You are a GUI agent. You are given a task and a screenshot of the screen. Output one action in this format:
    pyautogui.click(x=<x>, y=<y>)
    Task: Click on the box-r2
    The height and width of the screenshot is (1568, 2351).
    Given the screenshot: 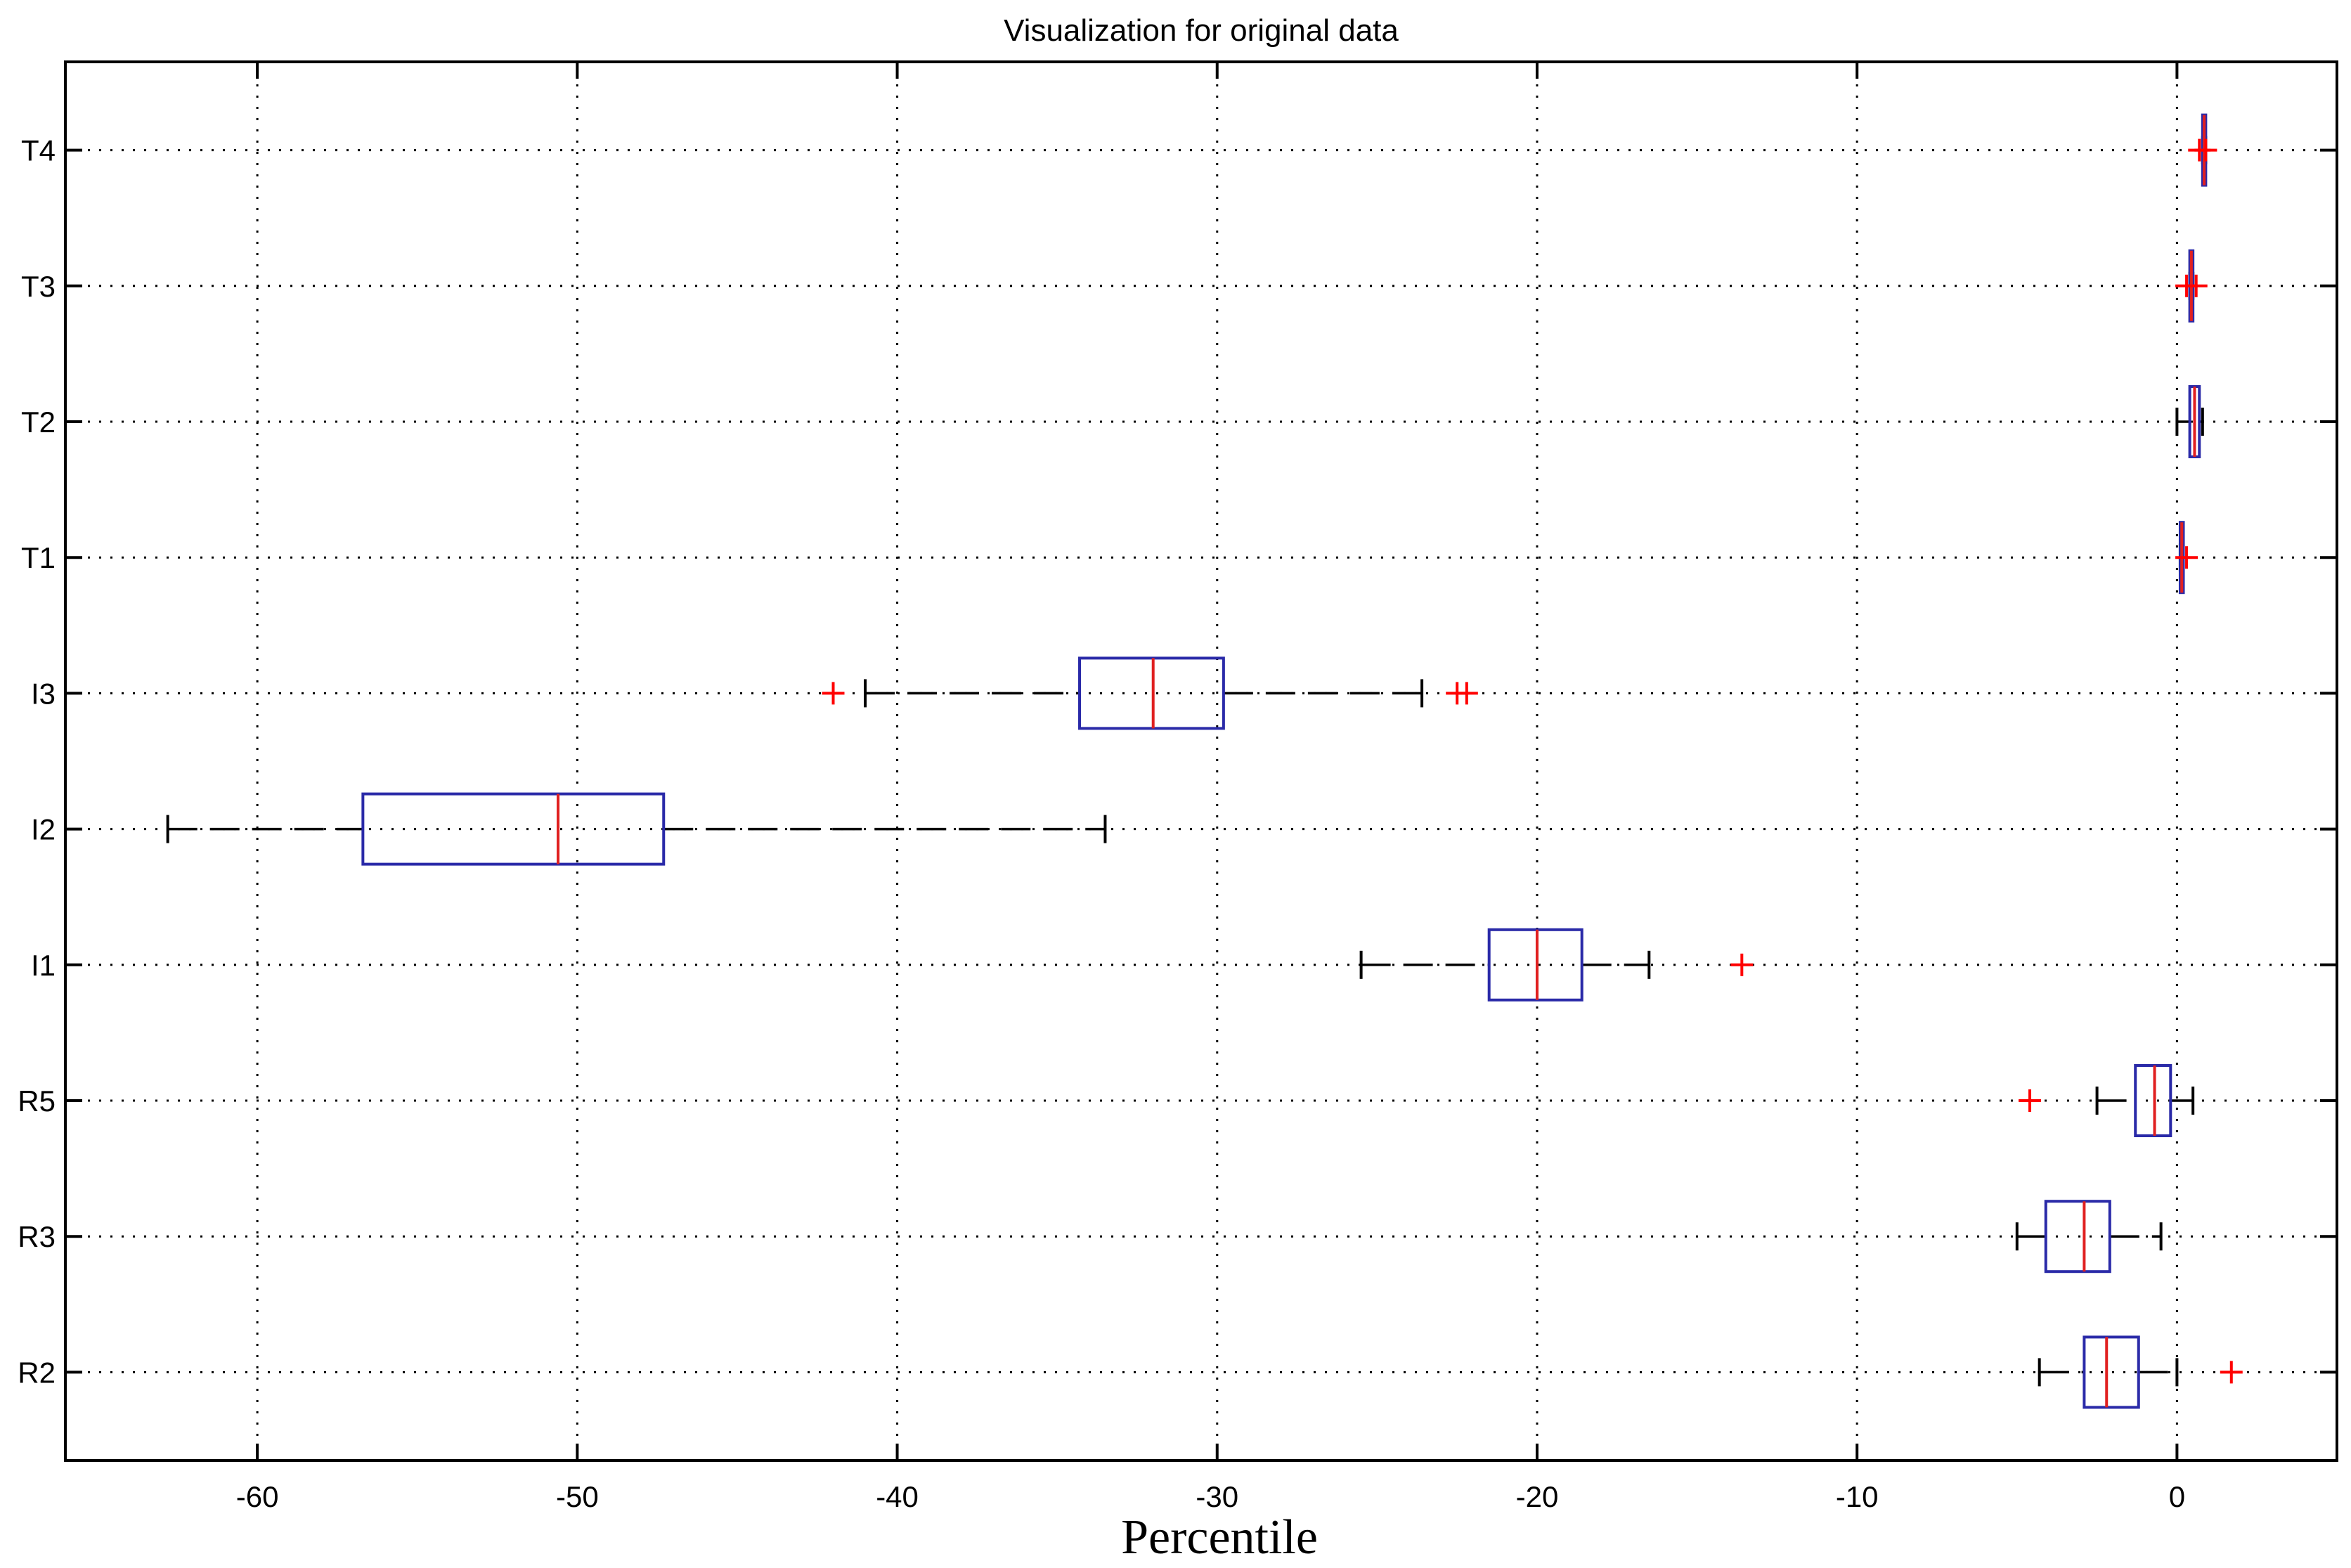 What is the action you would take?
    pyautogui.click(x=2140, y=1372)
    